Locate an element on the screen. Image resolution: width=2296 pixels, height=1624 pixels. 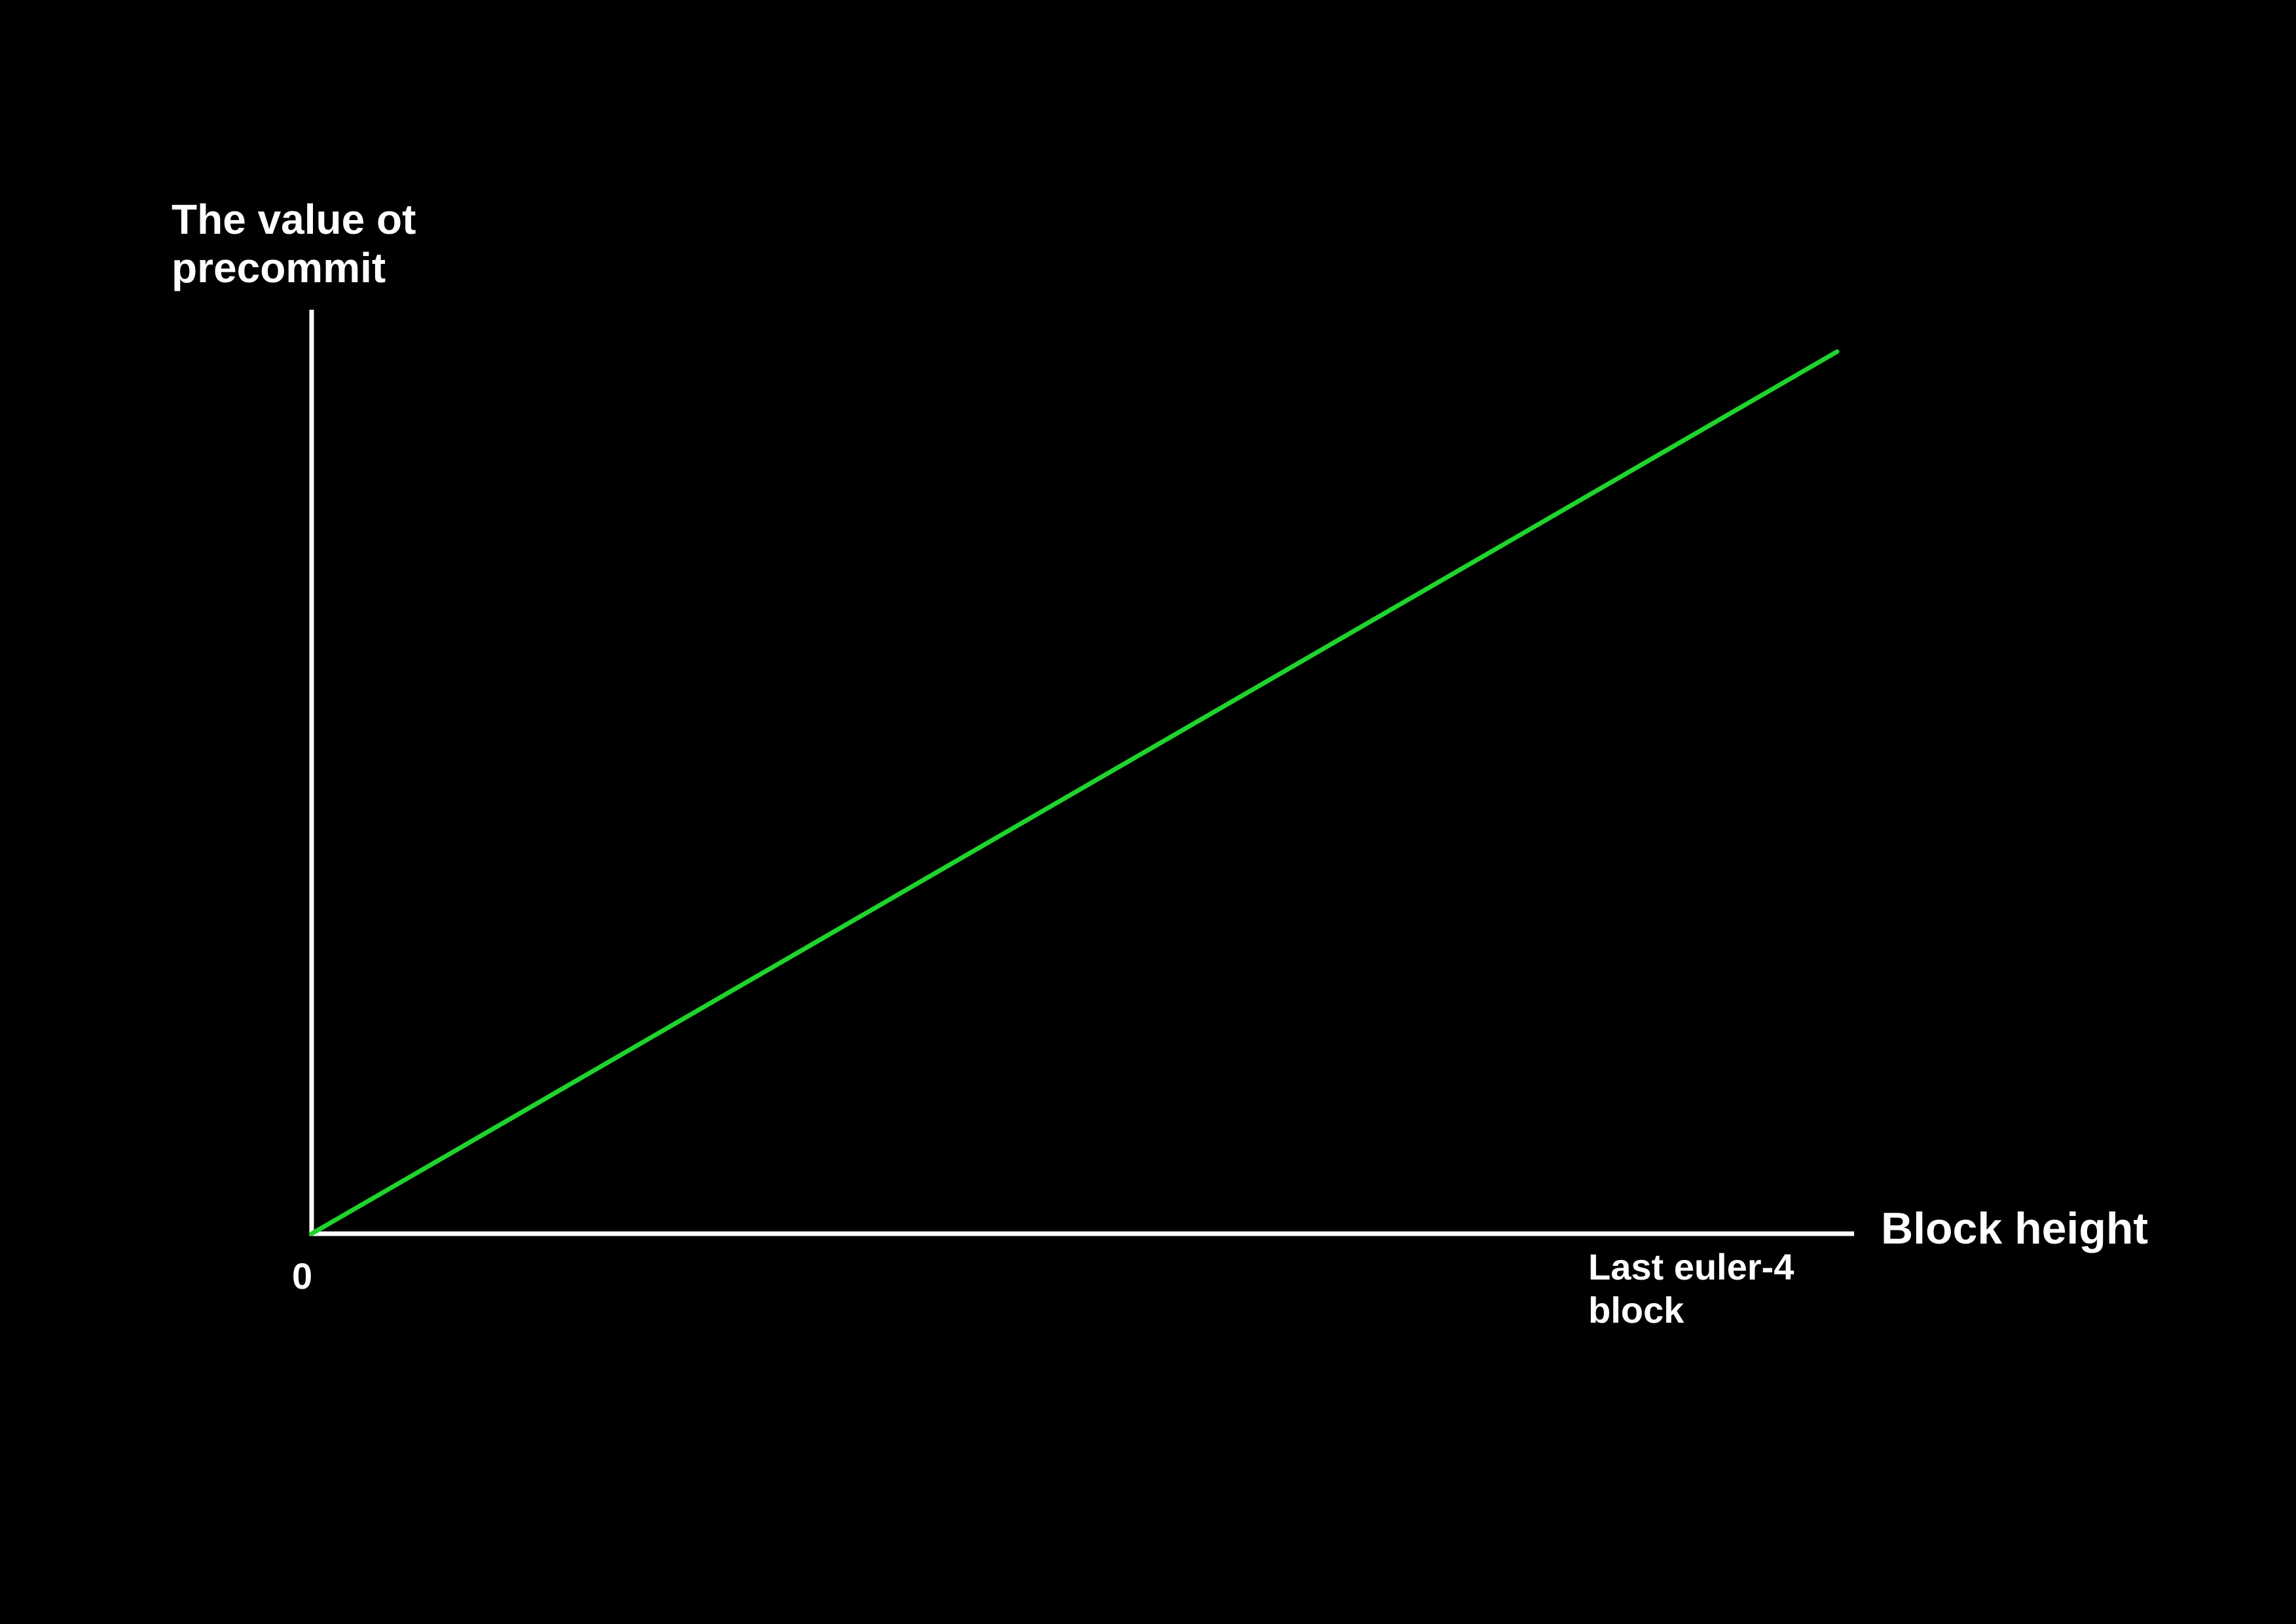
x-tick-label-0-line-1: 0 is located at coordinates (302, 1276).